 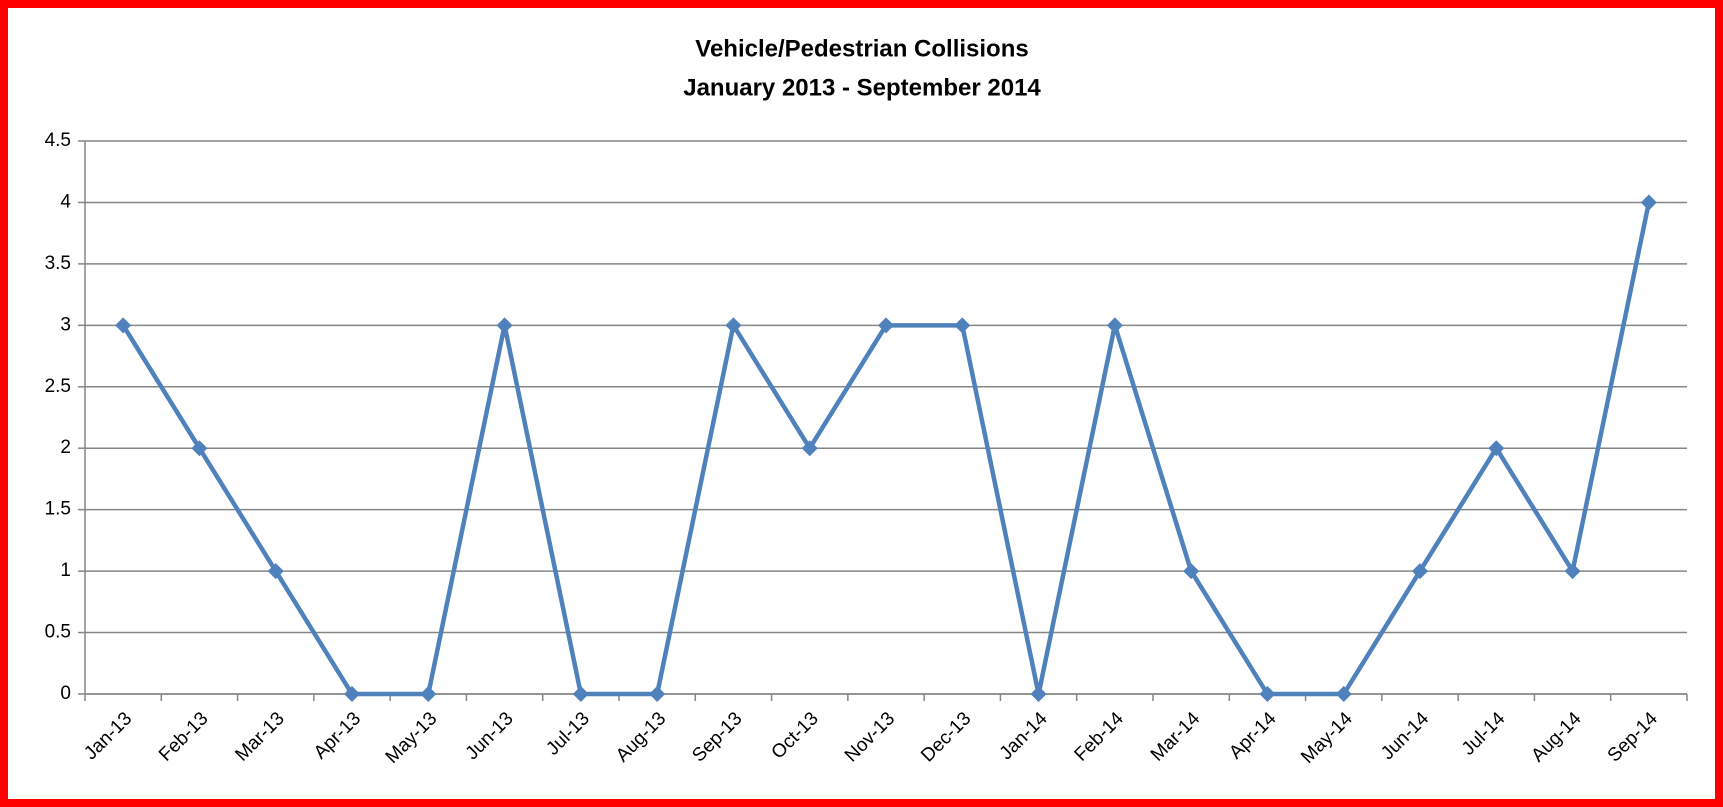 What do you see at coordinates (65, 693) in the screenshot?
I see `y-tick-label: 0` at bounding box center [65, 693].